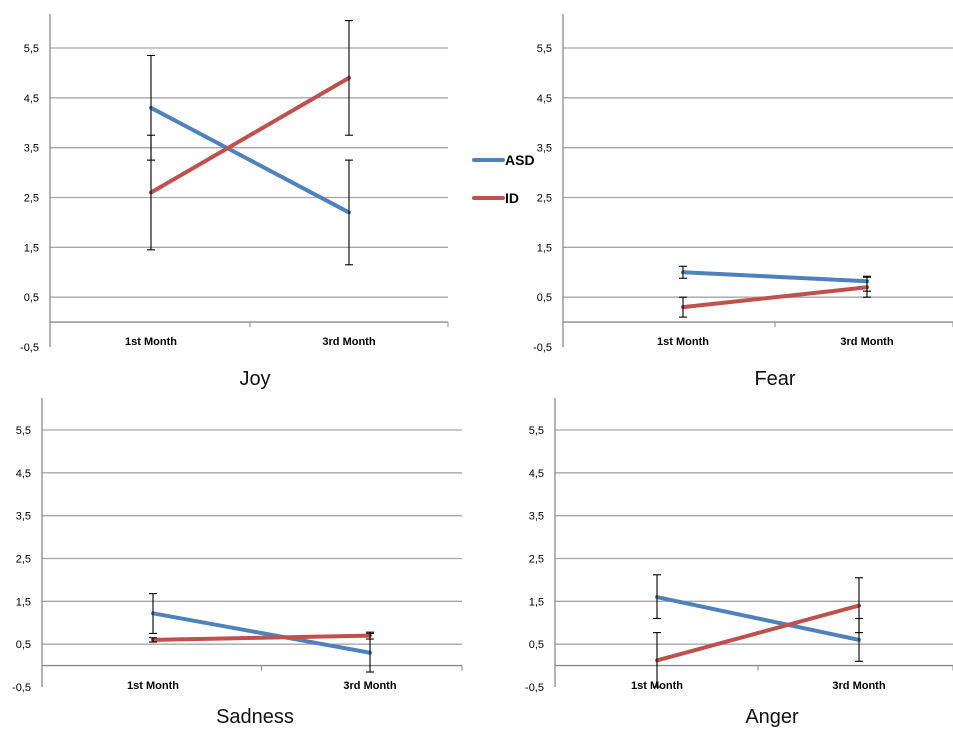 This screenshot has width=953, height=729. Describe the element at coordinates (254, 379) in the screenshot. I see `chart-title: Joy` at that location.